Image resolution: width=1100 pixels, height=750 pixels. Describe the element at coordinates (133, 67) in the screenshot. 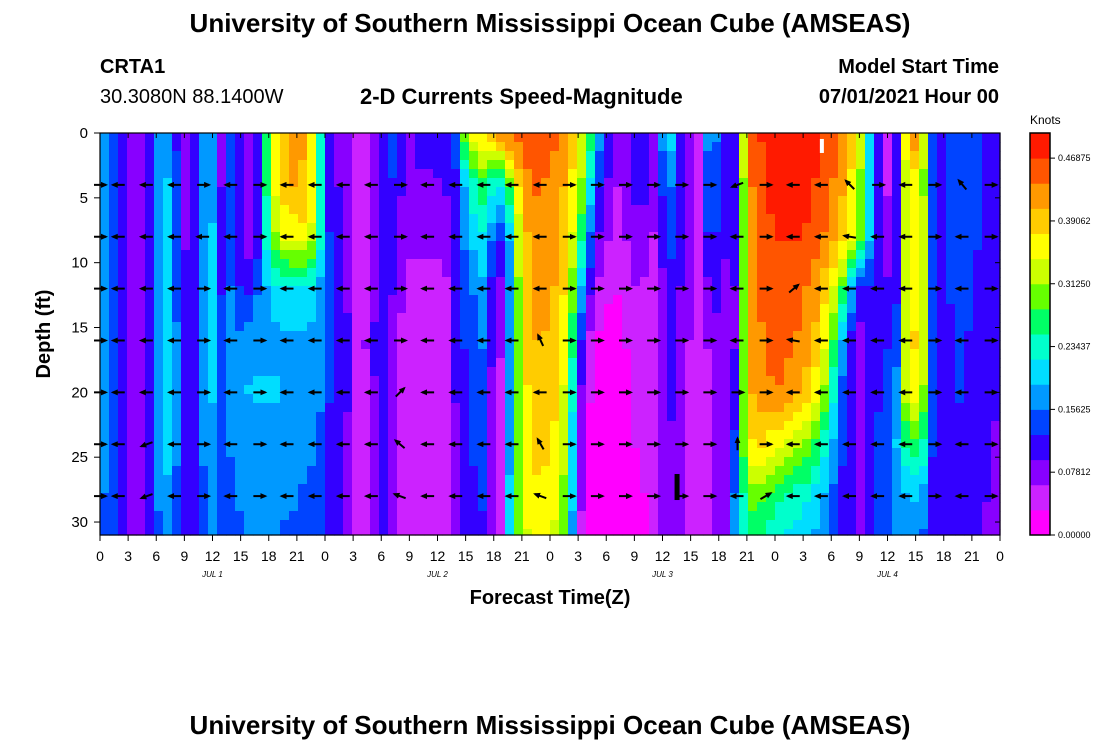

I see `station-id: CRTA1` at that location.